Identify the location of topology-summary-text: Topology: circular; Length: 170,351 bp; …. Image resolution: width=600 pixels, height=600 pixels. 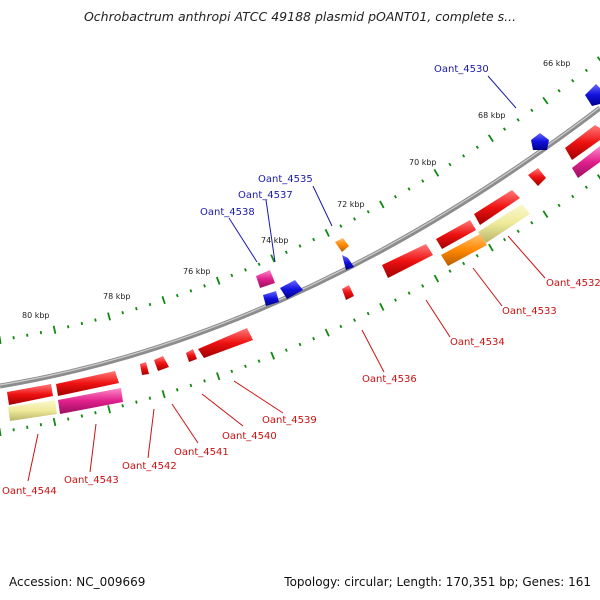
(437, 582).